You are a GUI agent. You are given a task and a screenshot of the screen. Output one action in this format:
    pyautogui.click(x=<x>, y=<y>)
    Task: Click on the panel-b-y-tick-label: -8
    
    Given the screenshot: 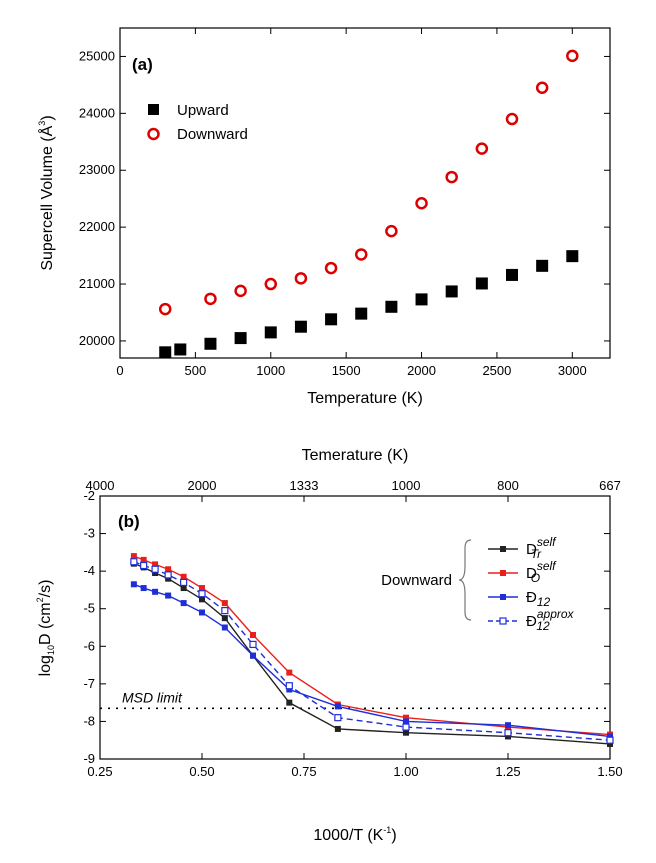 What is the action you would take?
    pyautogui.click(x=89, y=720)
    